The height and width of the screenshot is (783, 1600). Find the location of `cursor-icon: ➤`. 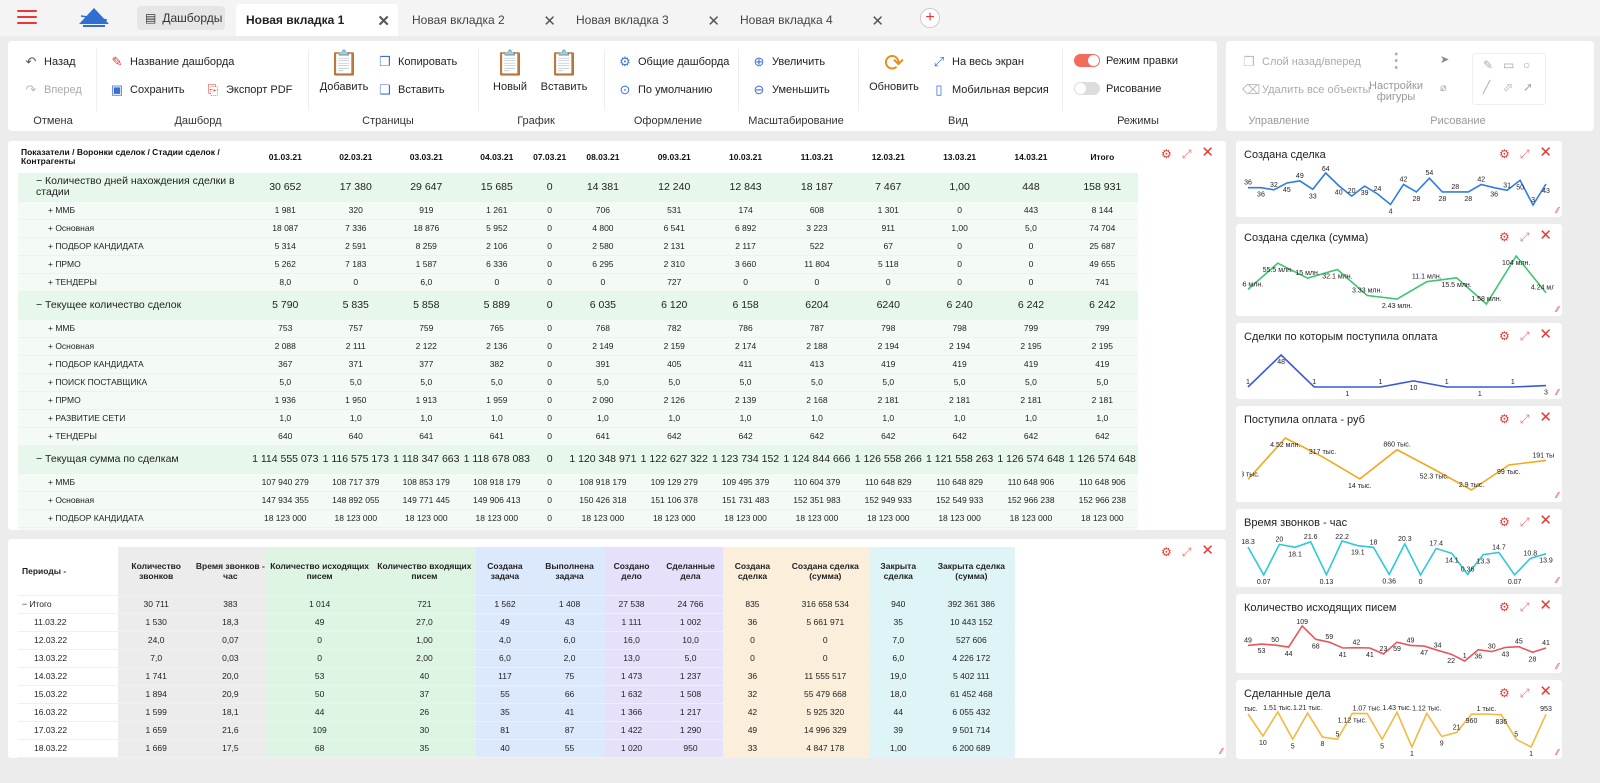

cursor-icon: ➤ is located at coordinates (1445, 60).